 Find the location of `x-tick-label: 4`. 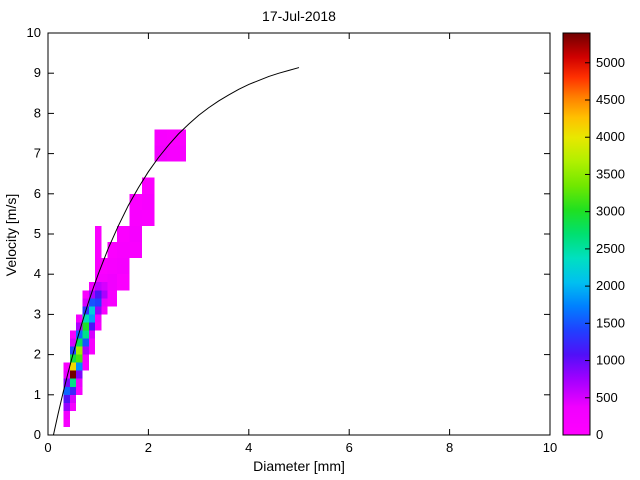

x-tick-label: 4 is located at coordinates (248, 447).